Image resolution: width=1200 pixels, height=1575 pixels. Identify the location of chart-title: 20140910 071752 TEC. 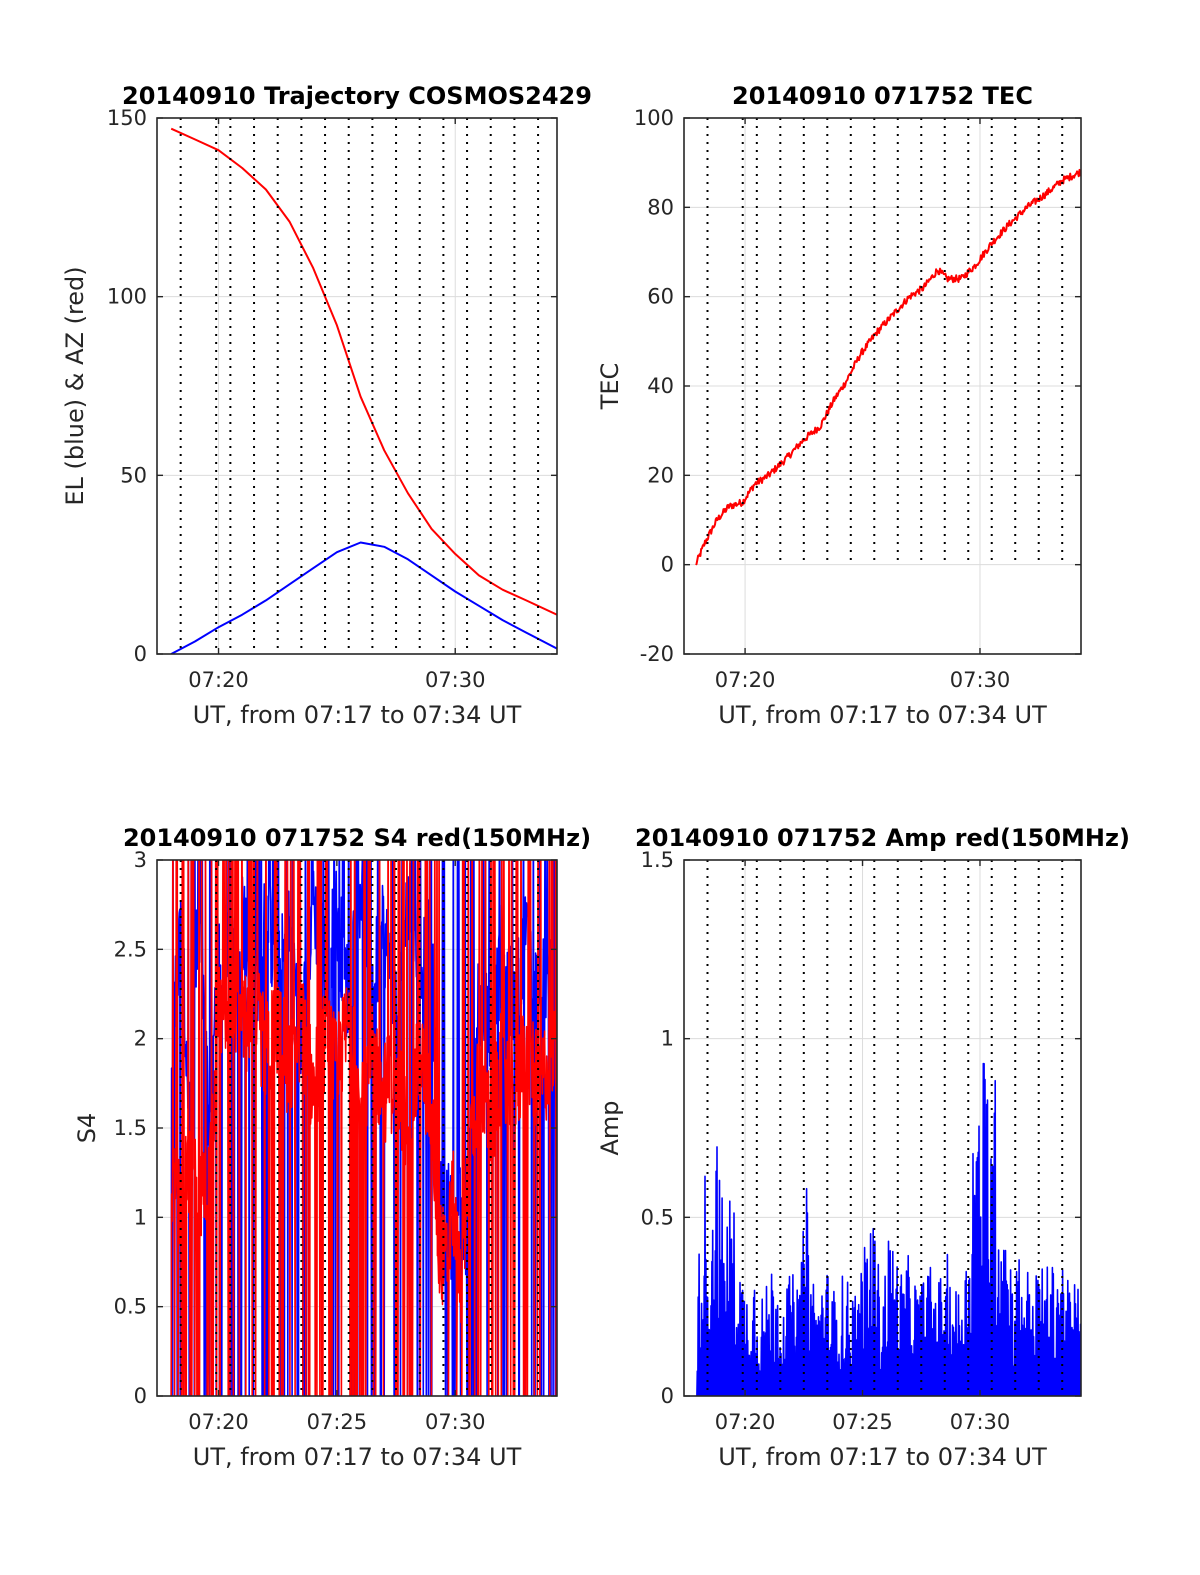
(882, 96).